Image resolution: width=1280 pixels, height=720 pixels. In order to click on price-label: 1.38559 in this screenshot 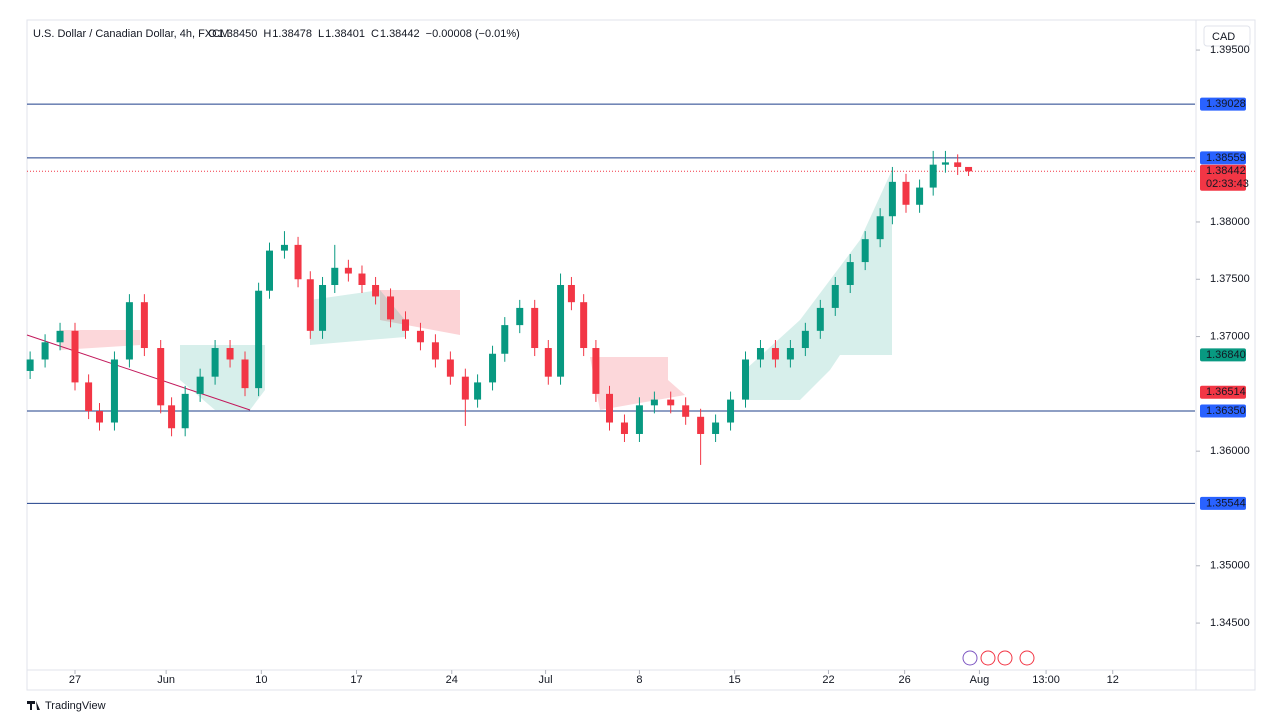, I will do `click(1226, 158)`.